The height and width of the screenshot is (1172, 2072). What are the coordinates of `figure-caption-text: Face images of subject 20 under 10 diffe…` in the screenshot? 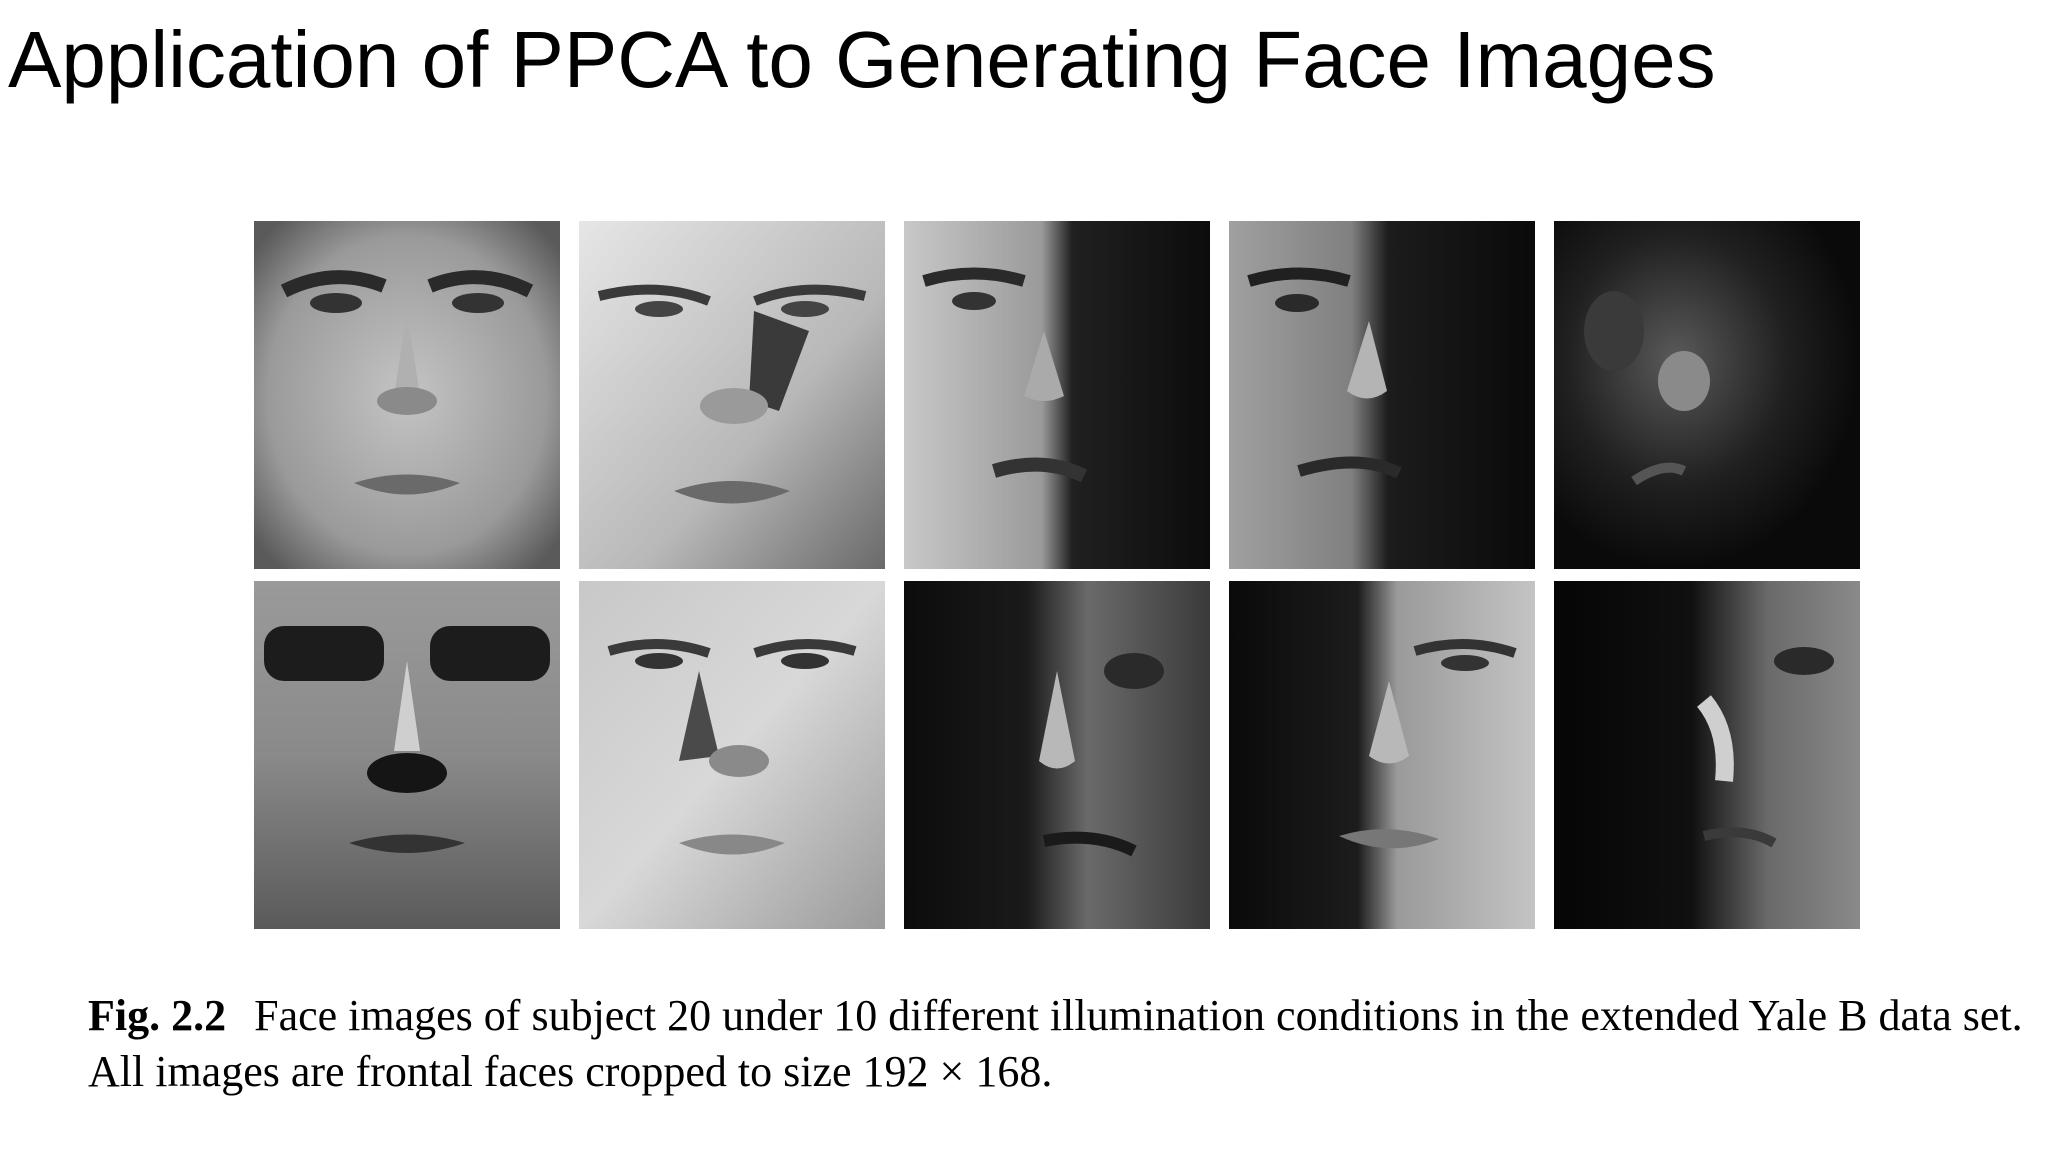 It's located at (1055, 1043).